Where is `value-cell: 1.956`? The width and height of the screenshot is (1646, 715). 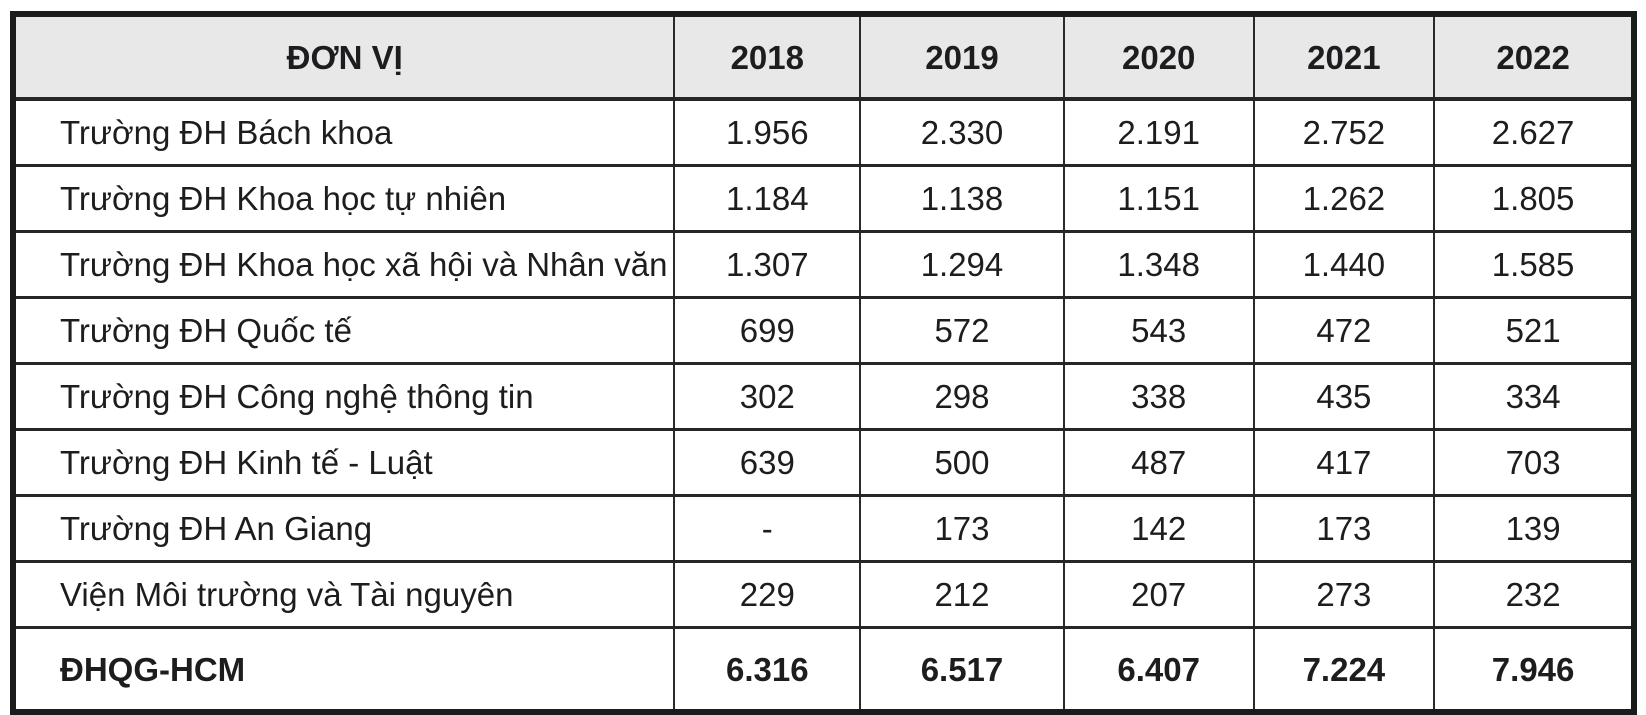 value-cell: 1.956 is located at coordinates (767, 132).